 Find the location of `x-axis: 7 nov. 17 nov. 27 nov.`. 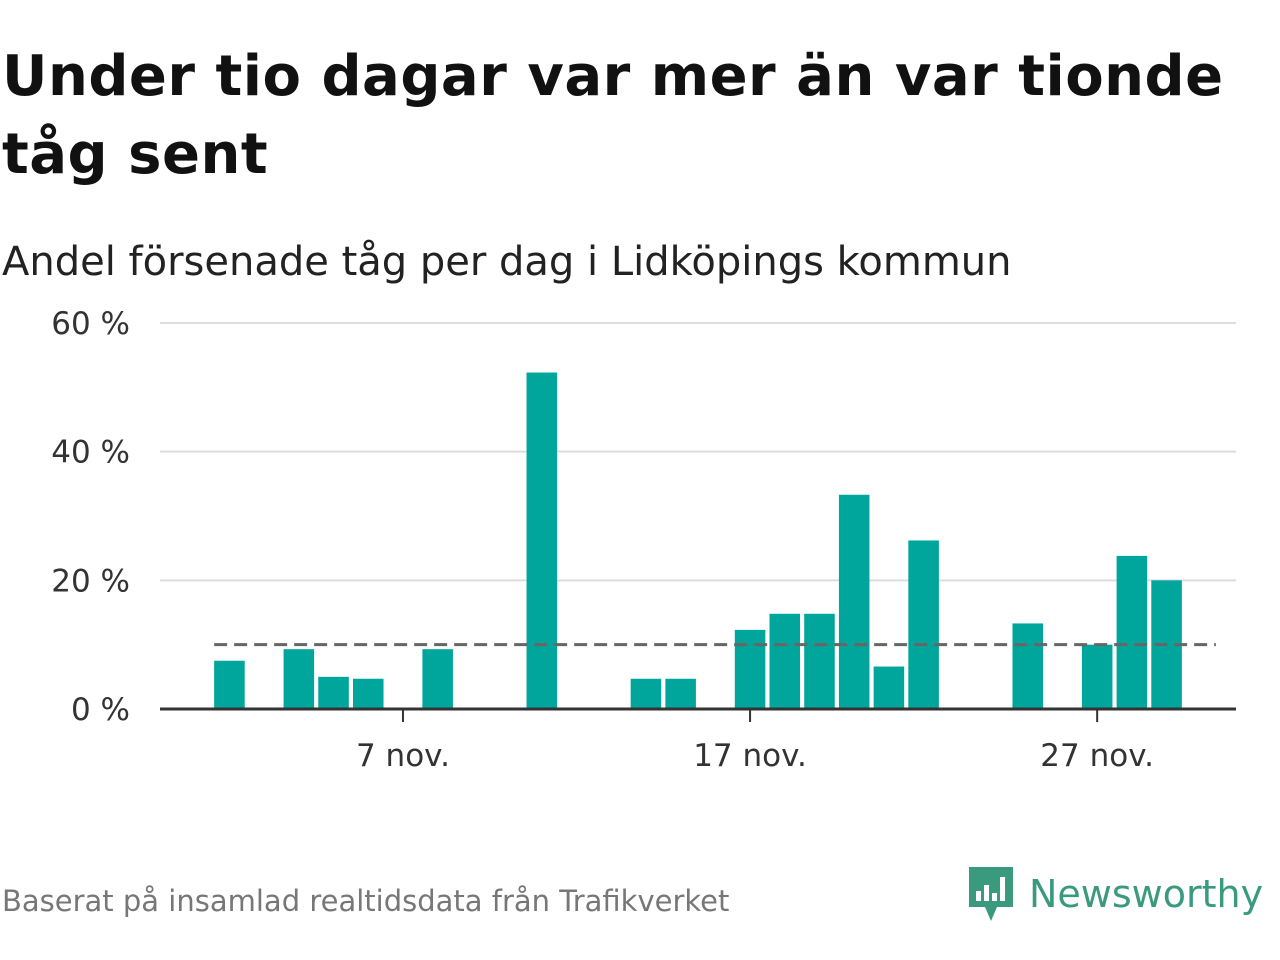

x-axis: 7 nov. 17 nov. 27 nov. is located at coordinates (698, 740).